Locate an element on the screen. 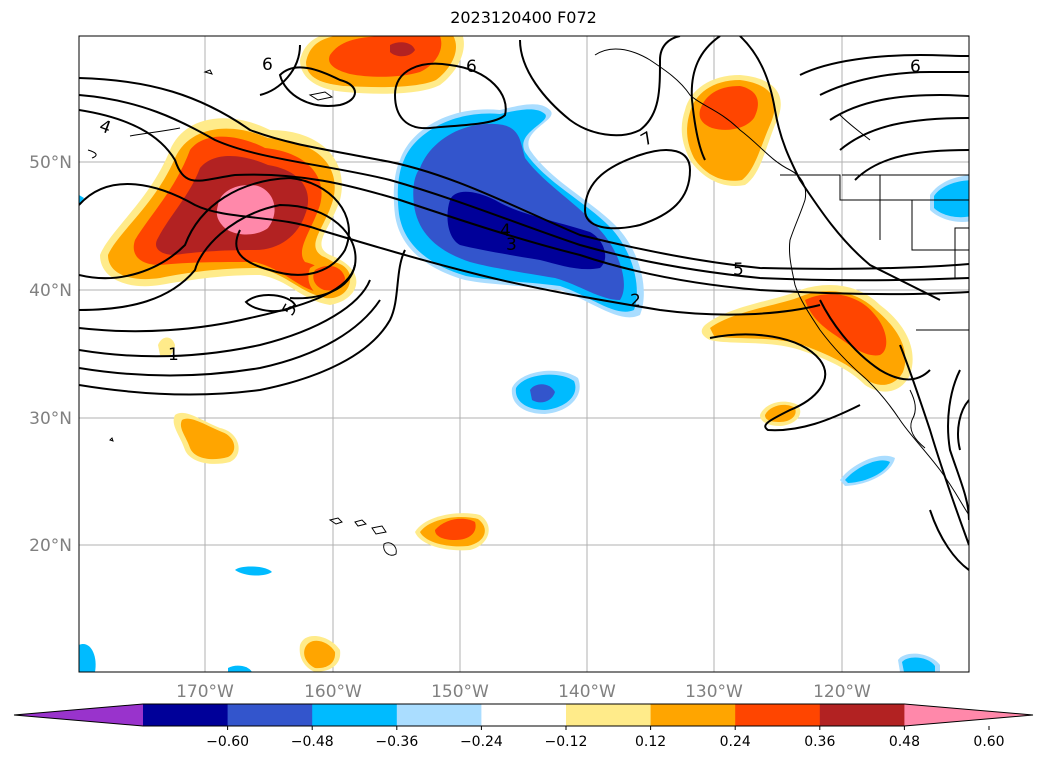 The image size is (1047, 765). lat-label-40: 40°N is located at coordinates (50, 291).